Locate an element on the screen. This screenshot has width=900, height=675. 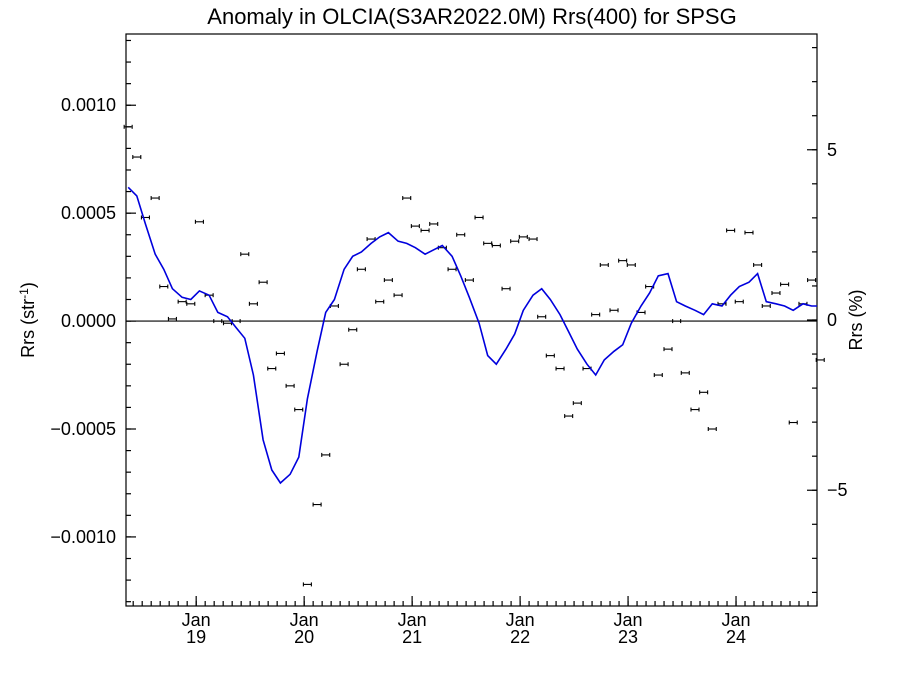
y-axis-label-text: Rrs (str is located at coordinates (28, 328).